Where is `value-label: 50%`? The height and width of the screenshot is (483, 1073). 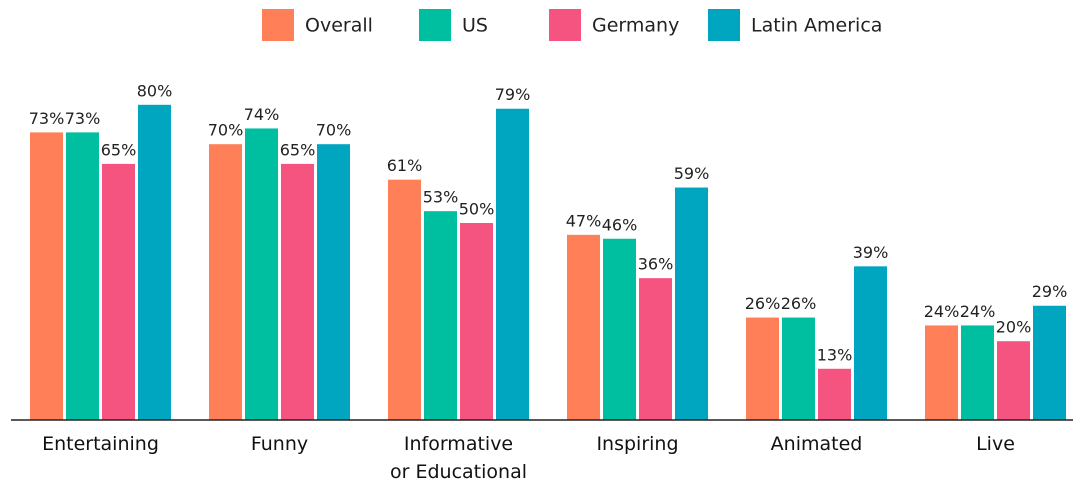 value-label: 50% is located at coordinates (477, 209).